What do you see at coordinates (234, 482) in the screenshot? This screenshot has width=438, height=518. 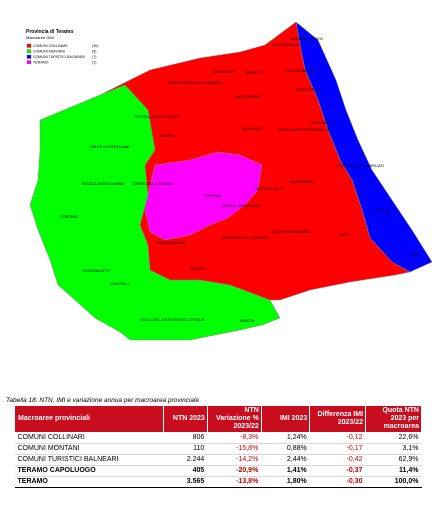 I see `table-cell: -13,8%` at bounding box center [234, 482].